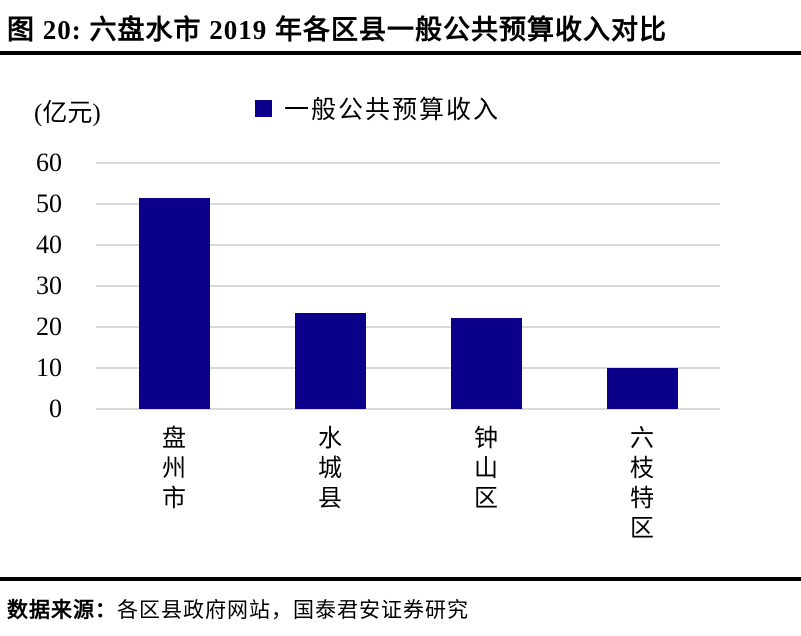  What do you see at coordinates (642, 388) in the screenshot?
I see `bar-六枝特区` at bounding box center [642, 388].